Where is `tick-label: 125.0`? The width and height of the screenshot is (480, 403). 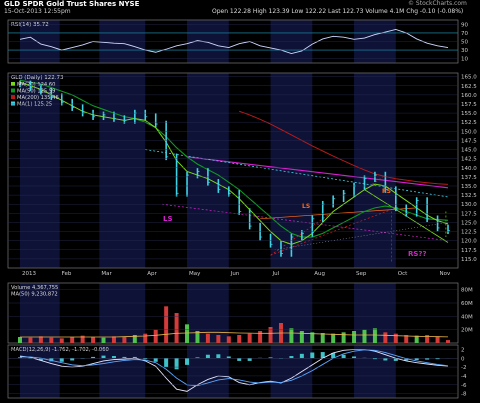
tick-label: 125.0 is located at coordinates (469, 223).